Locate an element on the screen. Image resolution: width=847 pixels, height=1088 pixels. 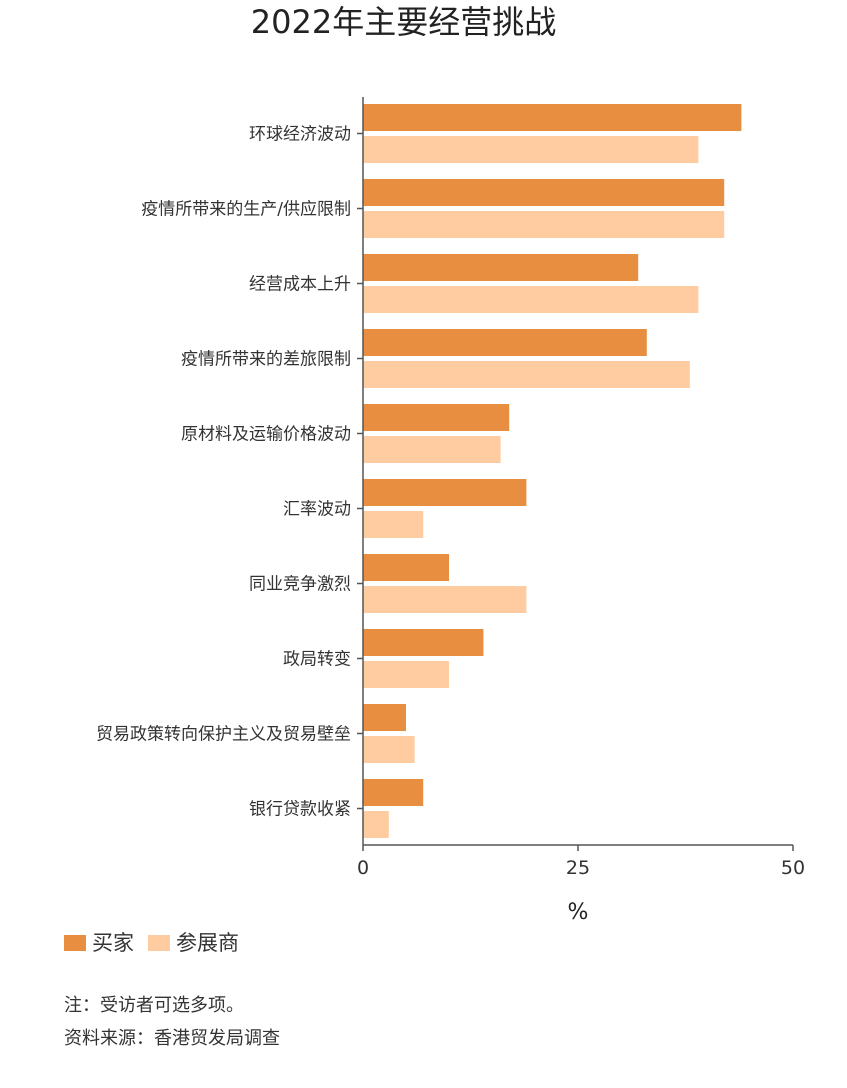
y-tick-label: 贸易政策转向保护主义及贸易壁垒 is located at coordinates (223, 735).